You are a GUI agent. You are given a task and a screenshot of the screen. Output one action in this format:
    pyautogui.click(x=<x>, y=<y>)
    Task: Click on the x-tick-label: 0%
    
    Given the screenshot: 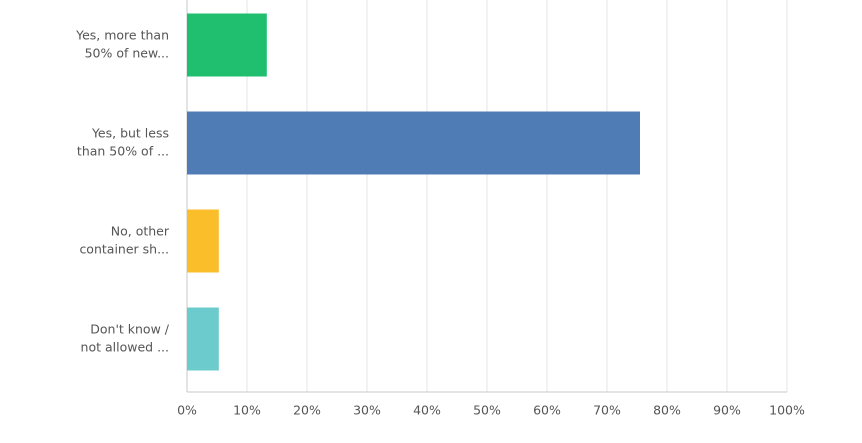 What is the action you would take?
    pyautogui.click(x=187, y=410)
    